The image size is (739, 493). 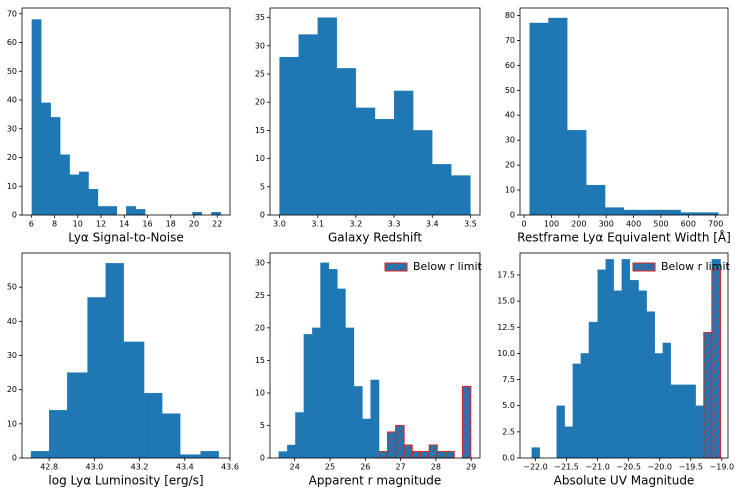 I want to click on x-tick-label: 27, so click(x=400, y=467).